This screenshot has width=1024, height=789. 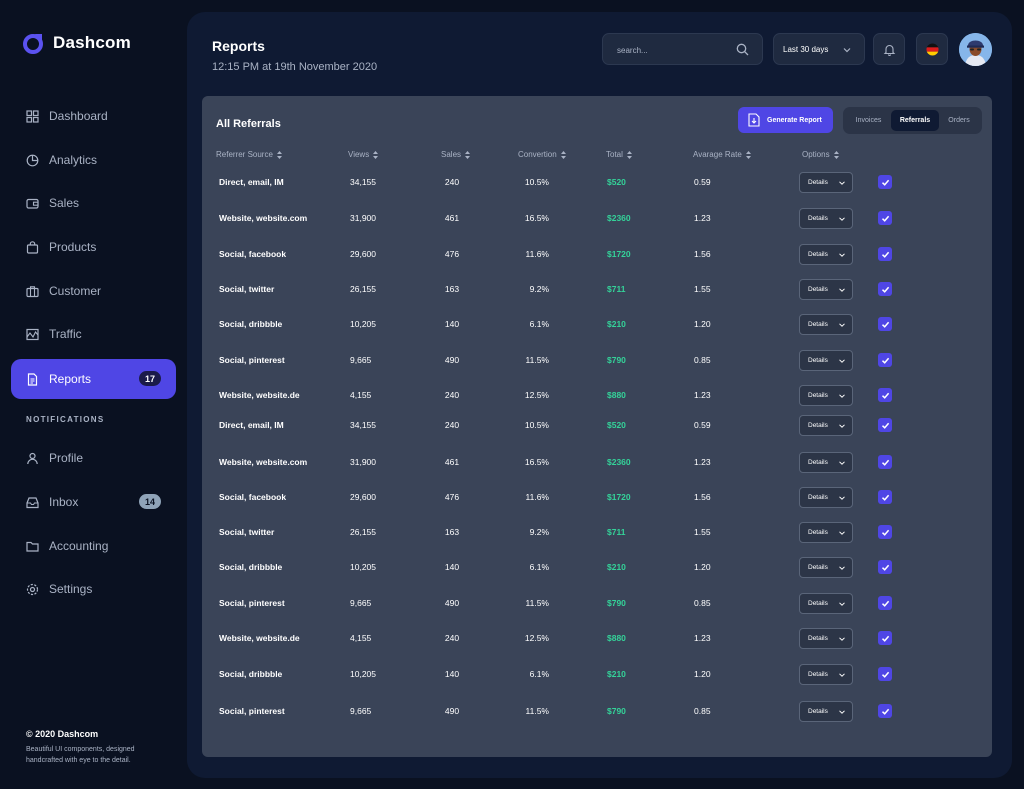 I want to click on tab-invoices: Invoices, so click(x=868, y=120).